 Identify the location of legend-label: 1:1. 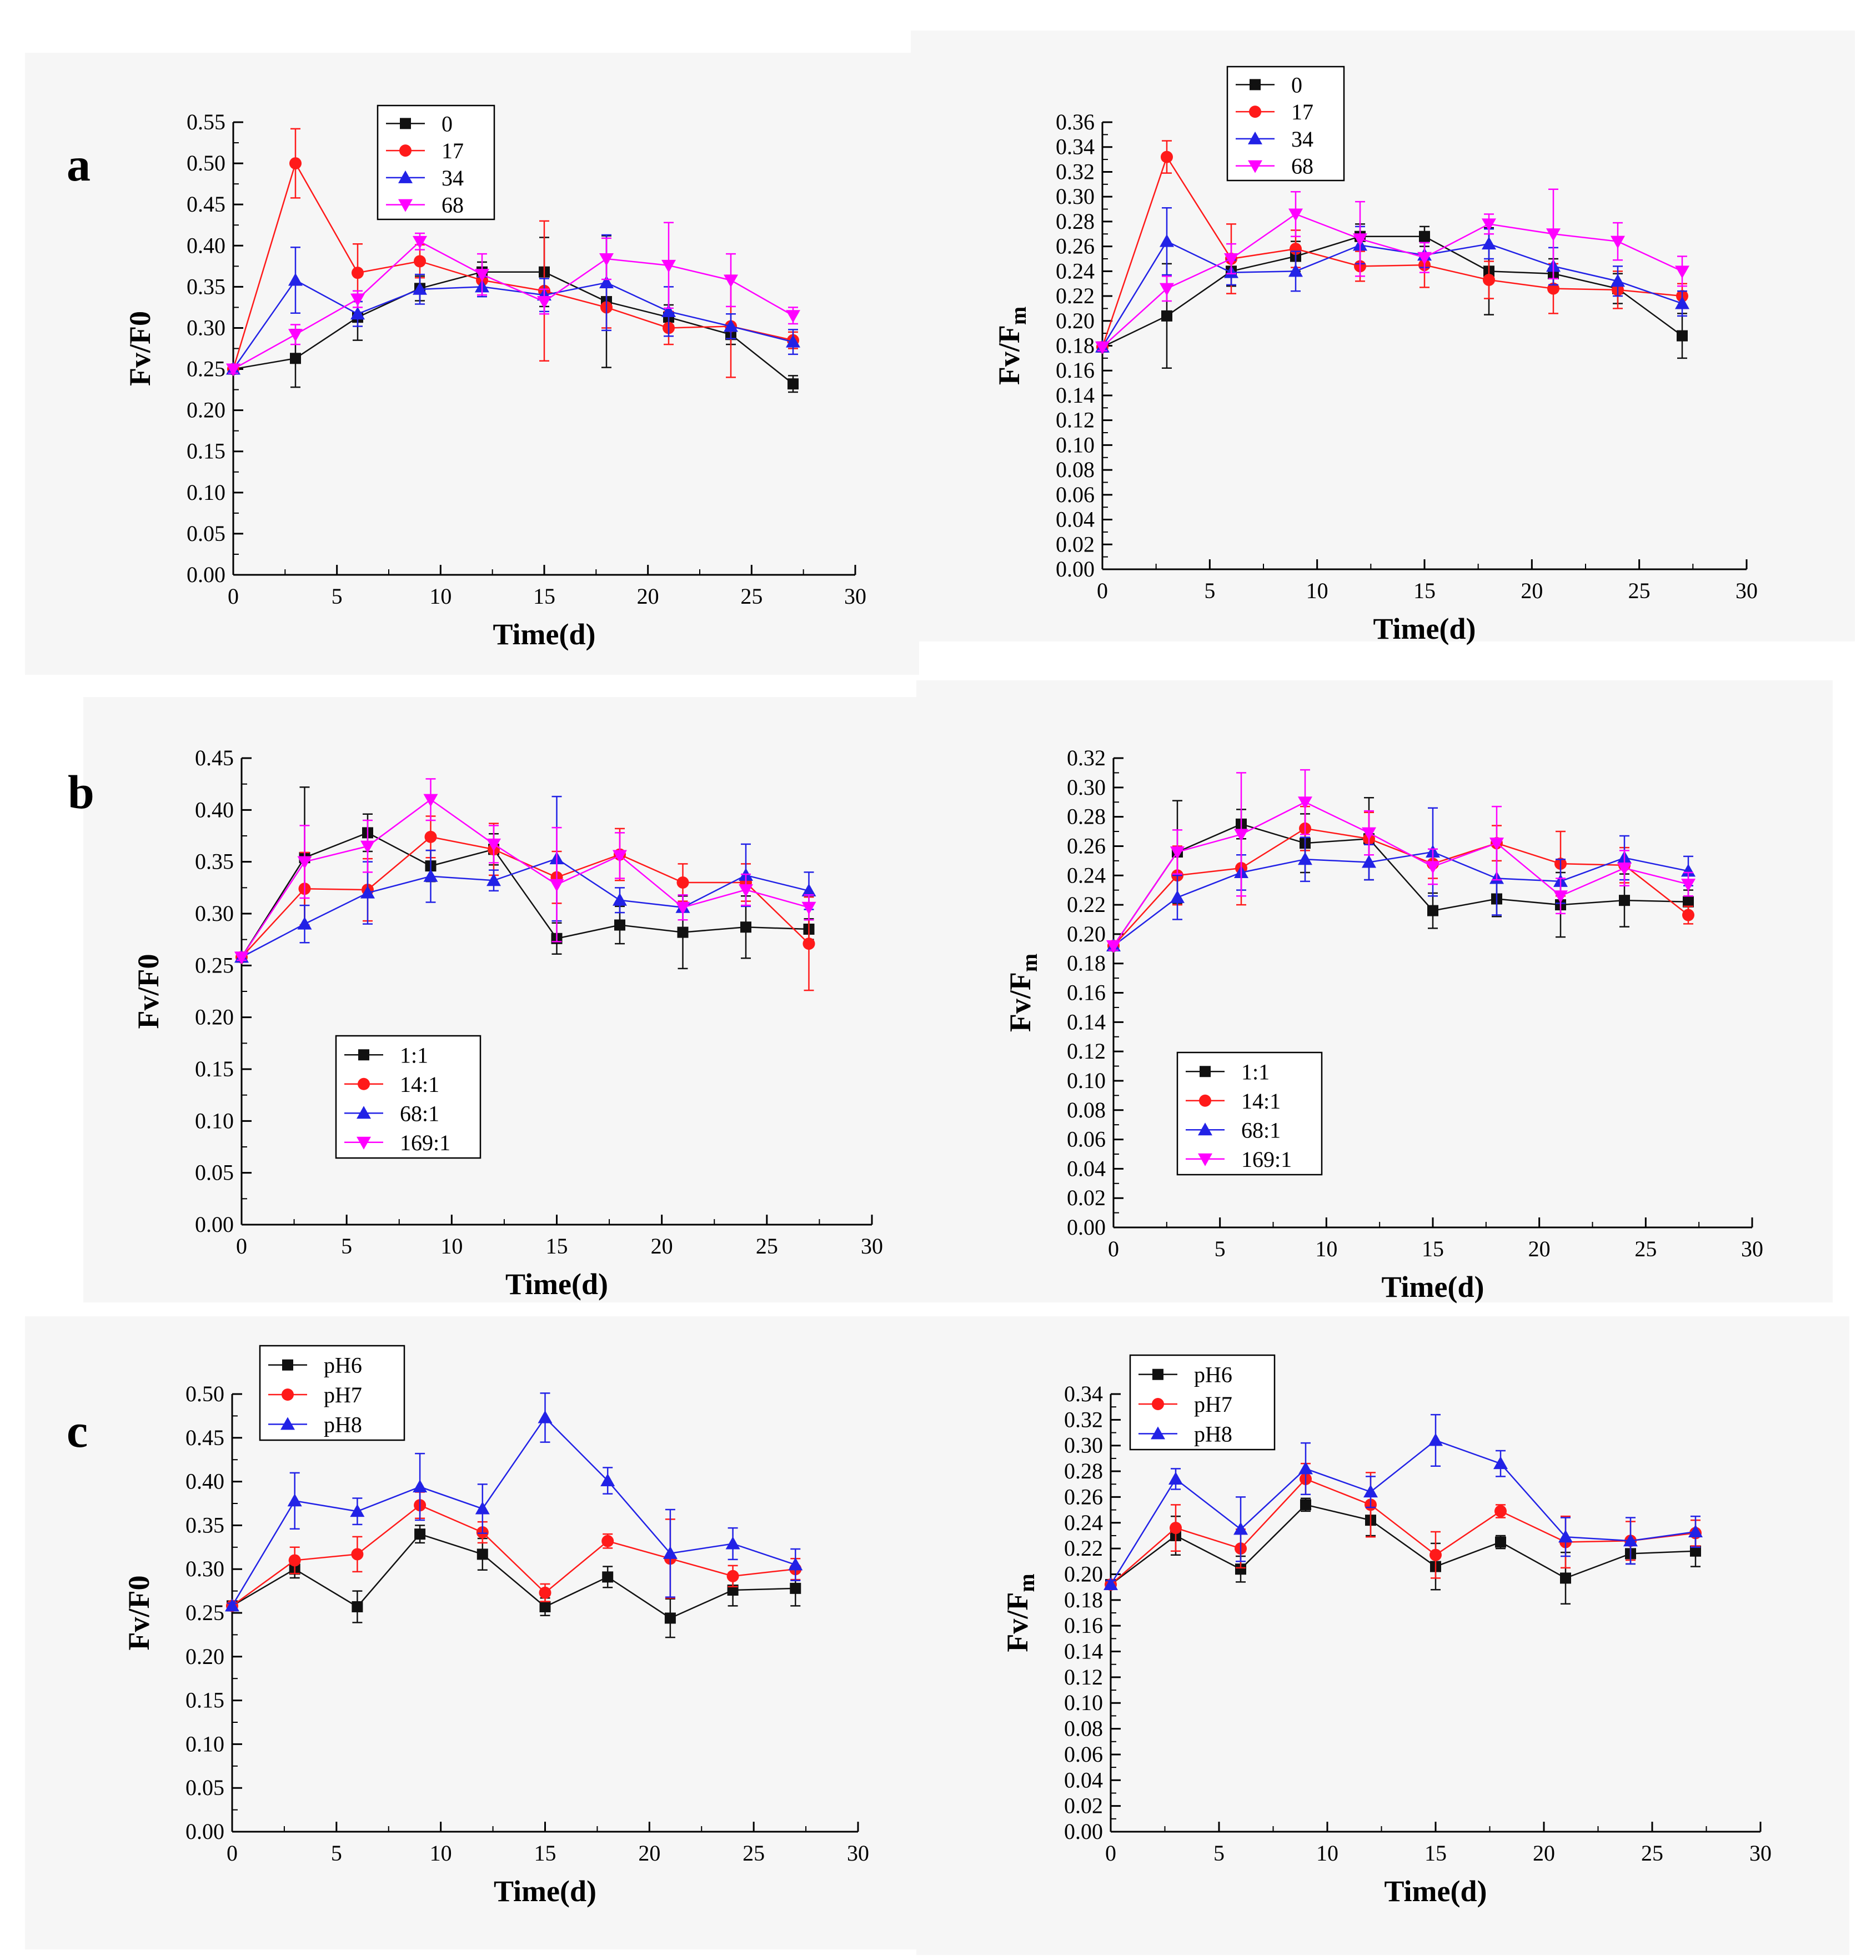
(414, 1054).